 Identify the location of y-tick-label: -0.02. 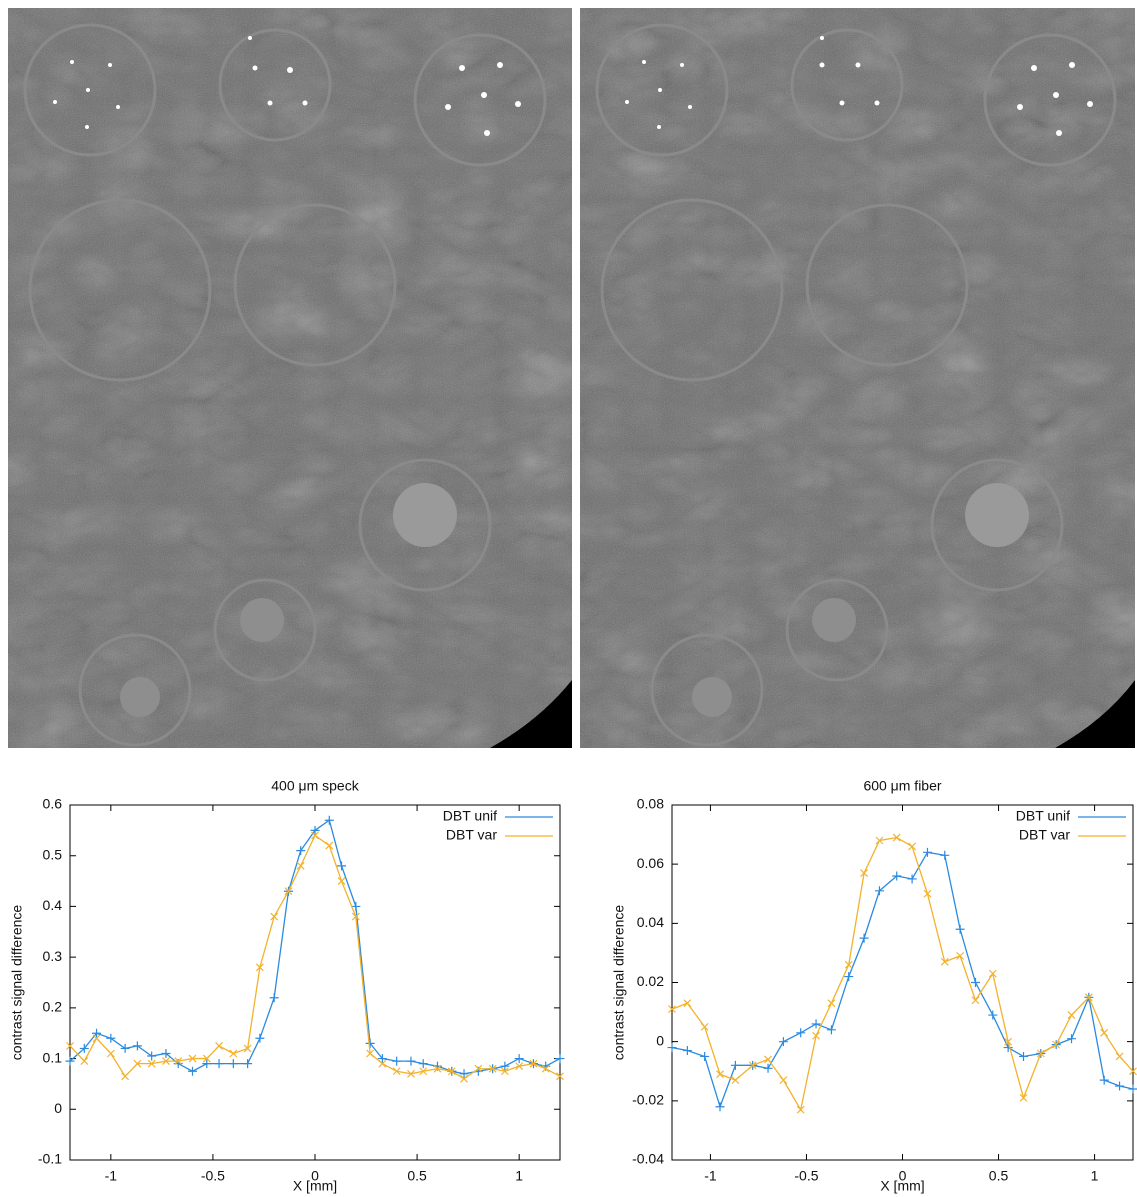
(648, 1100).